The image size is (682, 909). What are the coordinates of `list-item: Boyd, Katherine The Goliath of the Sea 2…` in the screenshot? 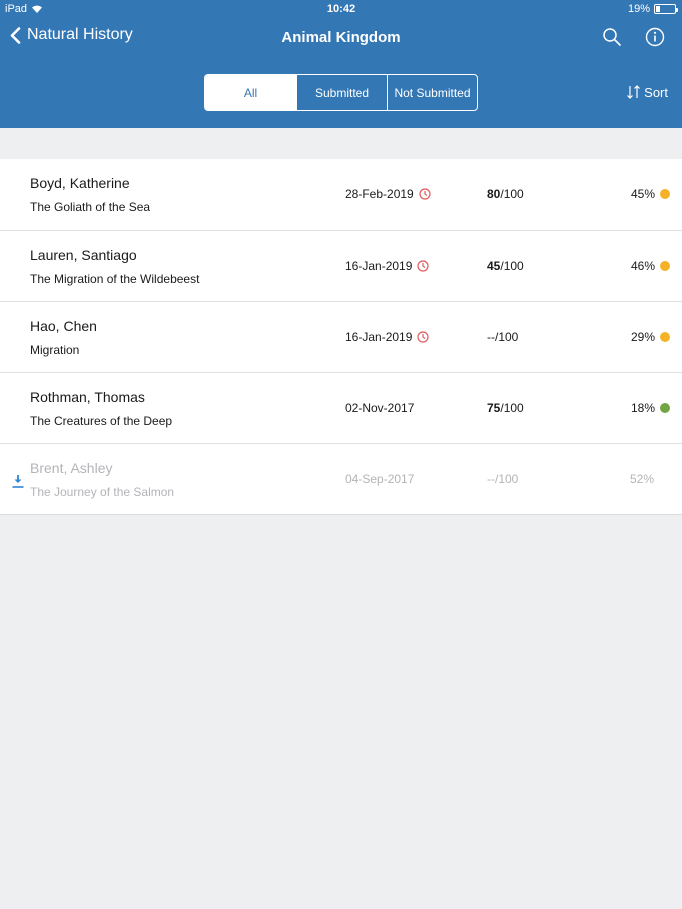 It's located at (341, 194).